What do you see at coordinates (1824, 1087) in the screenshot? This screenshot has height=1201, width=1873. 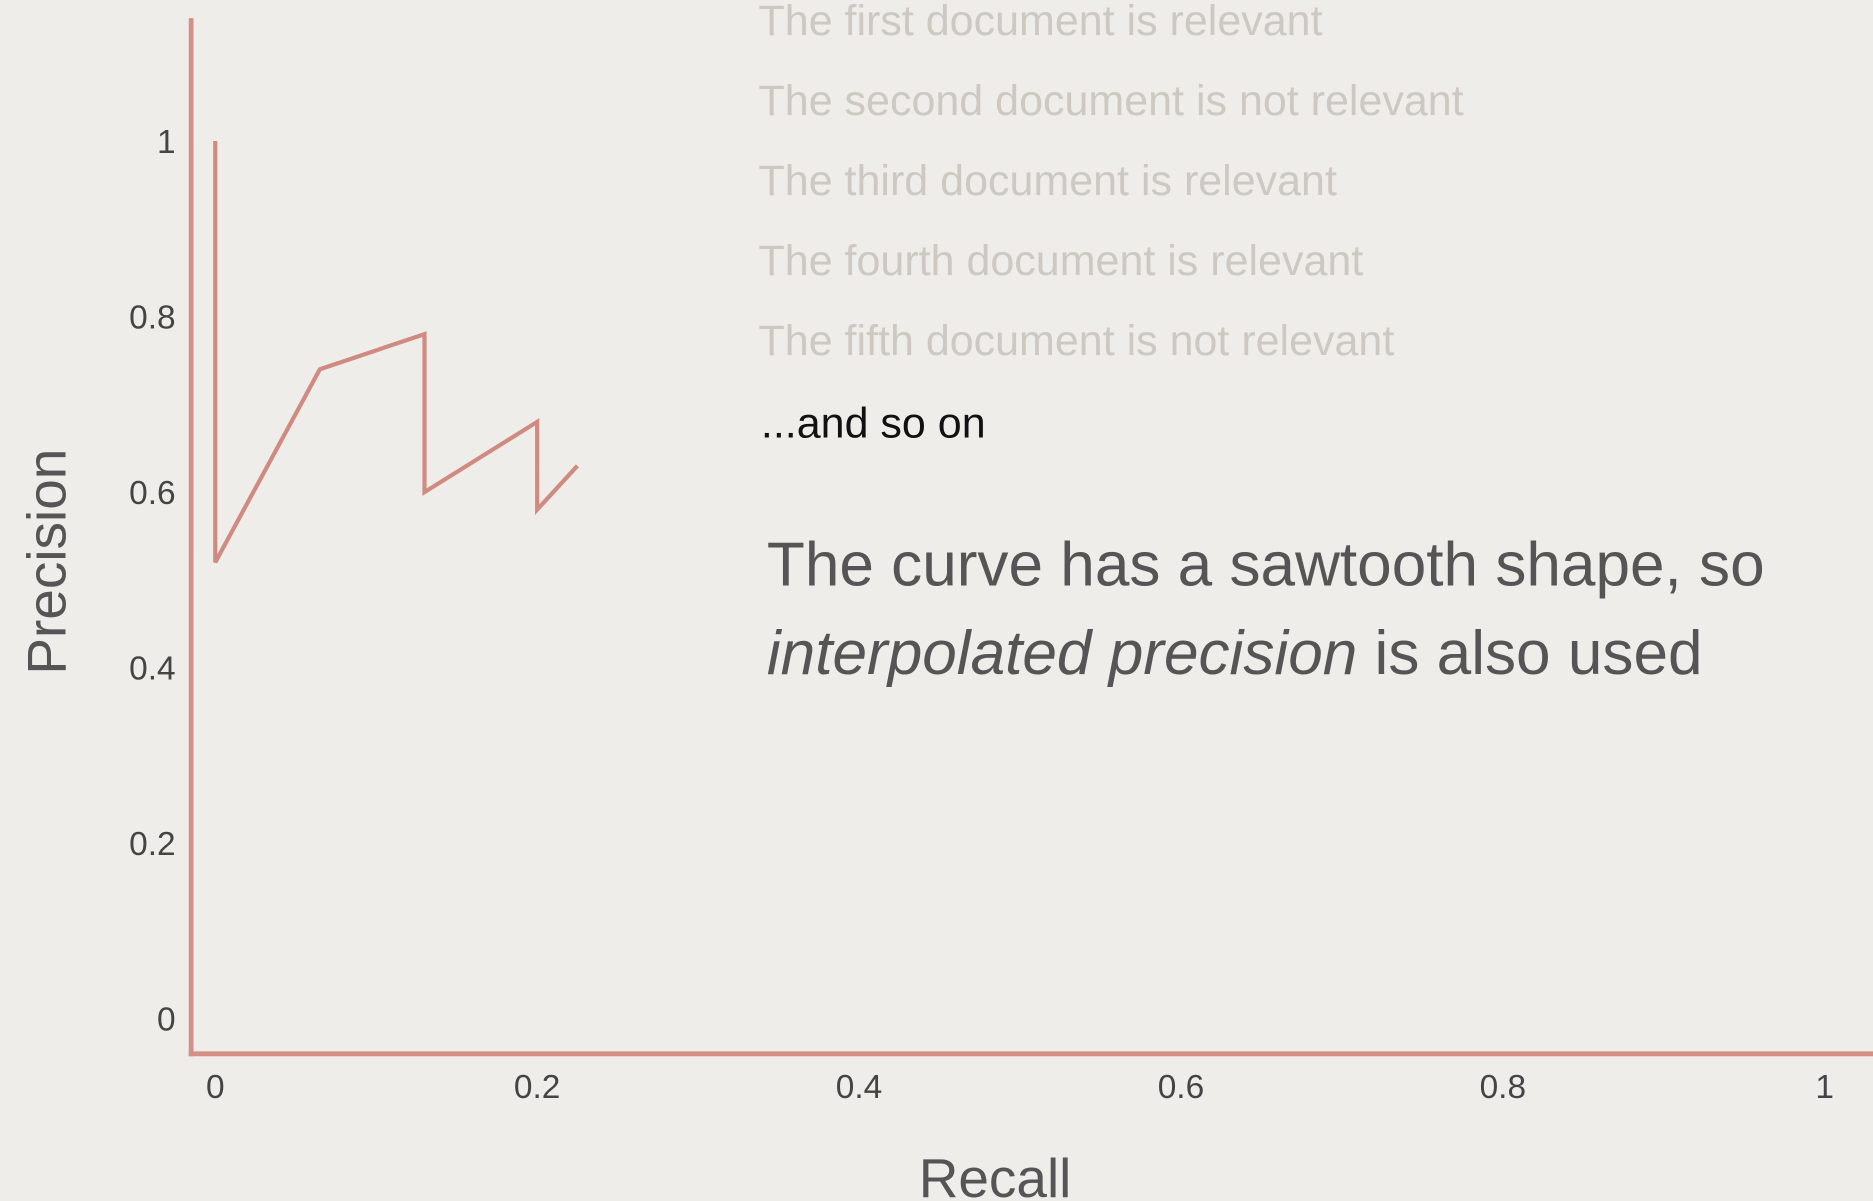 I see `x-tick-label: 1` at bounding box center [1824, 1087].